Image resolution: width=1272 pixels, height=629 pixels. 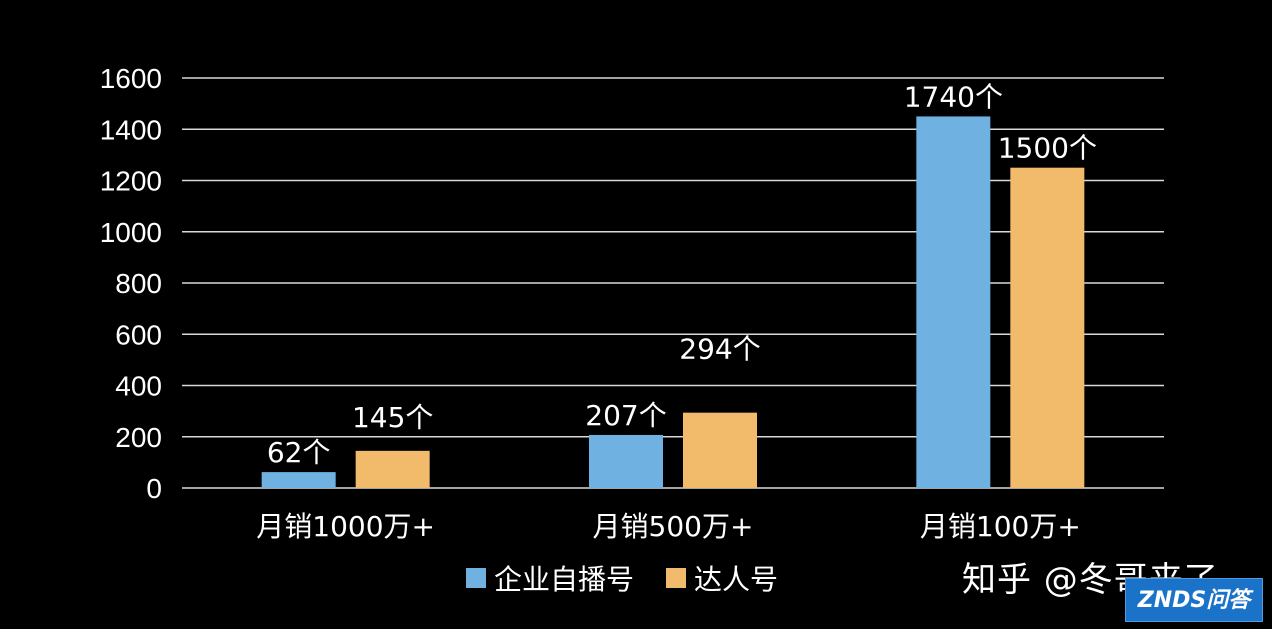 What do you see at coordinates (299, 452) in the screenshot?
I see `data-label: 62个` at bounding box center [299, 452].